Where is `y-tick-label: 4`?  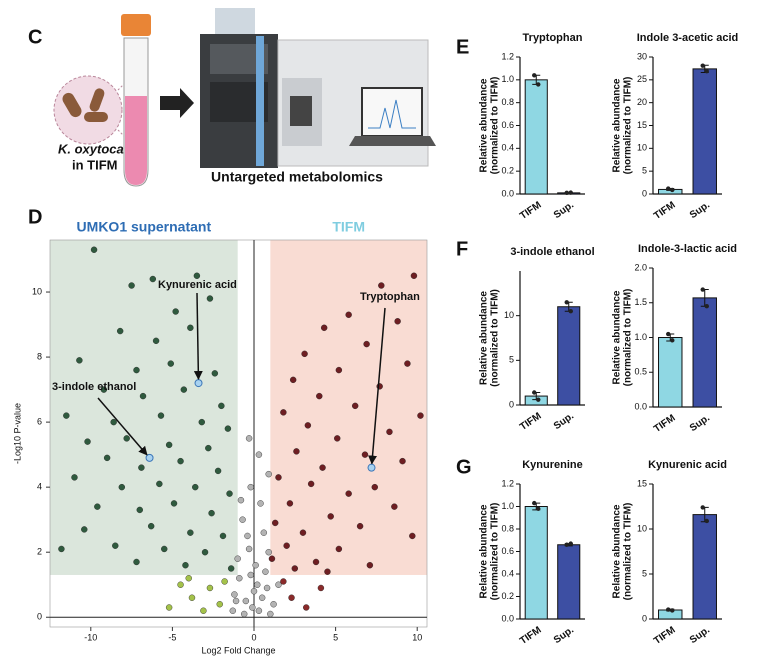
y-tick-label: 4 is located at coordinates (39, 487).